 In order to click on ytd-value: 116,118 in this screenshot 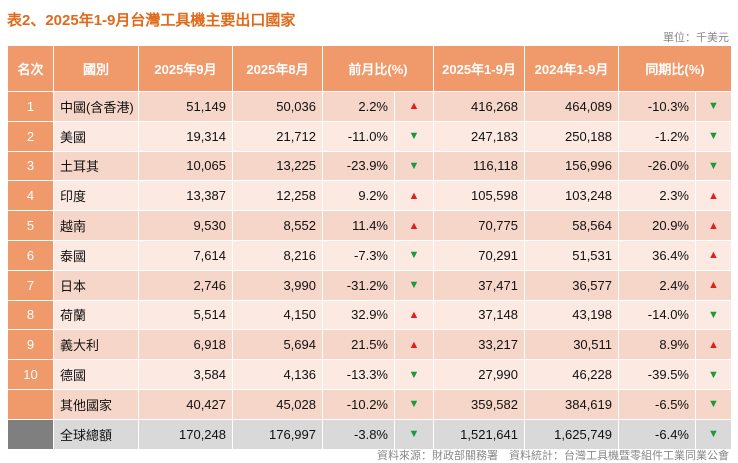, I will do `click(479, 166)`.